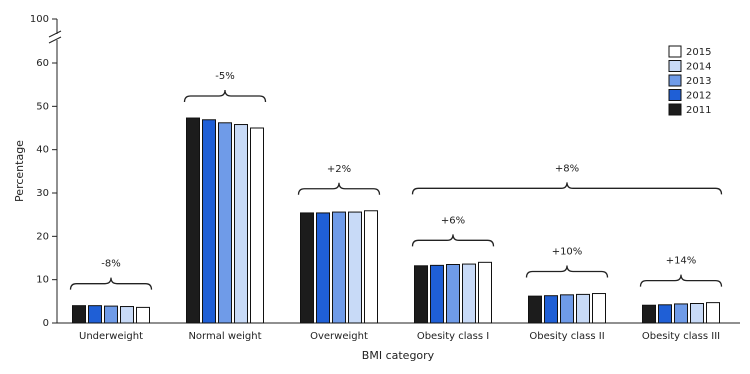  What do you see at coordinates (698, 96) in the screenshot?
I see `legend-label: 2012` at bounding box center [698, 96].